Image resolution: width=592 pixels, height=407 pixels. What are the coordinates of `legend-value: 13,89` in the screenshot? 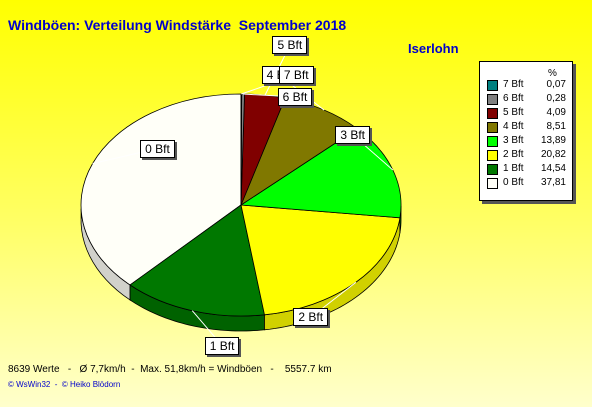 It's located at (553, 140).